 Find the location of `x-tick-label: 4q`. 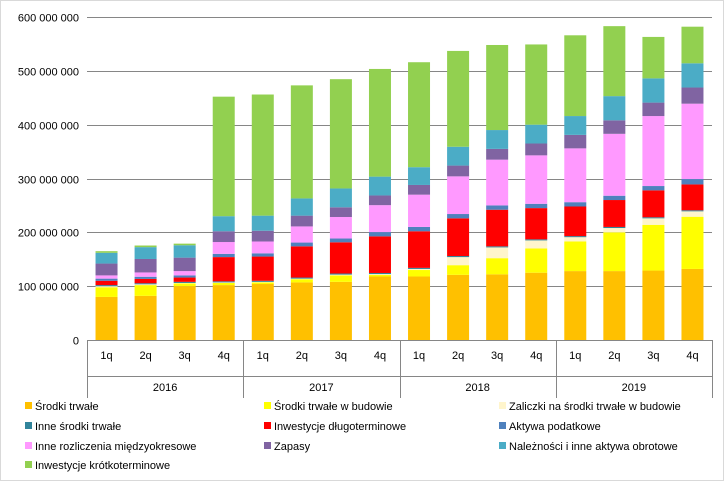

x-tick-label: 4q is located at coordinates (224, 356).